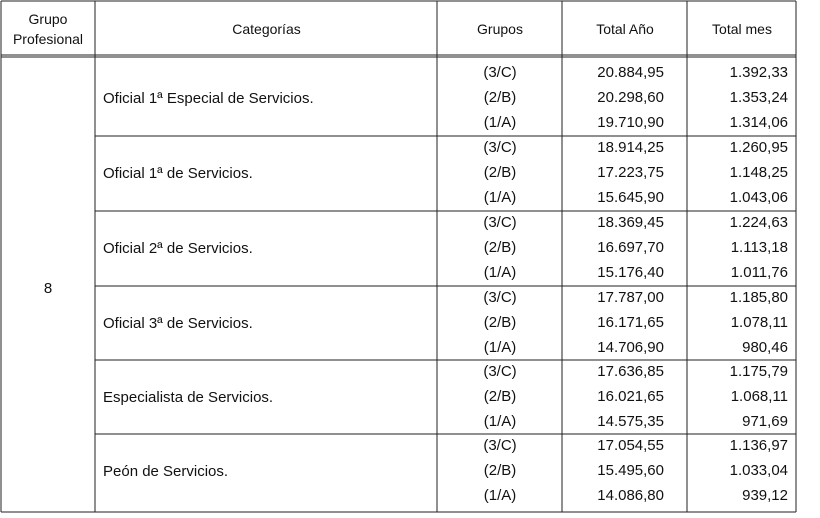 This screenshot has height=518, width=820. Describe the element at coordinates (758, 72) in the screenshot. I see `total-month-cell: 1.392,33` at that location.